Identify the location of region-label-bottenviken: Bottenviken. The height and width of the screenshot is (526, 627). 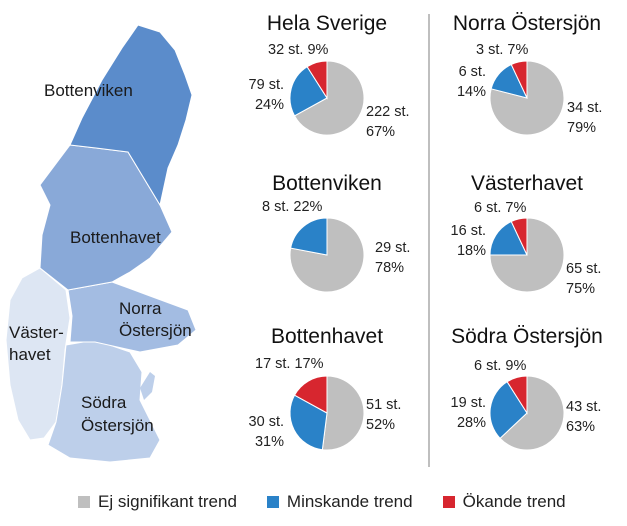
(88, 90).